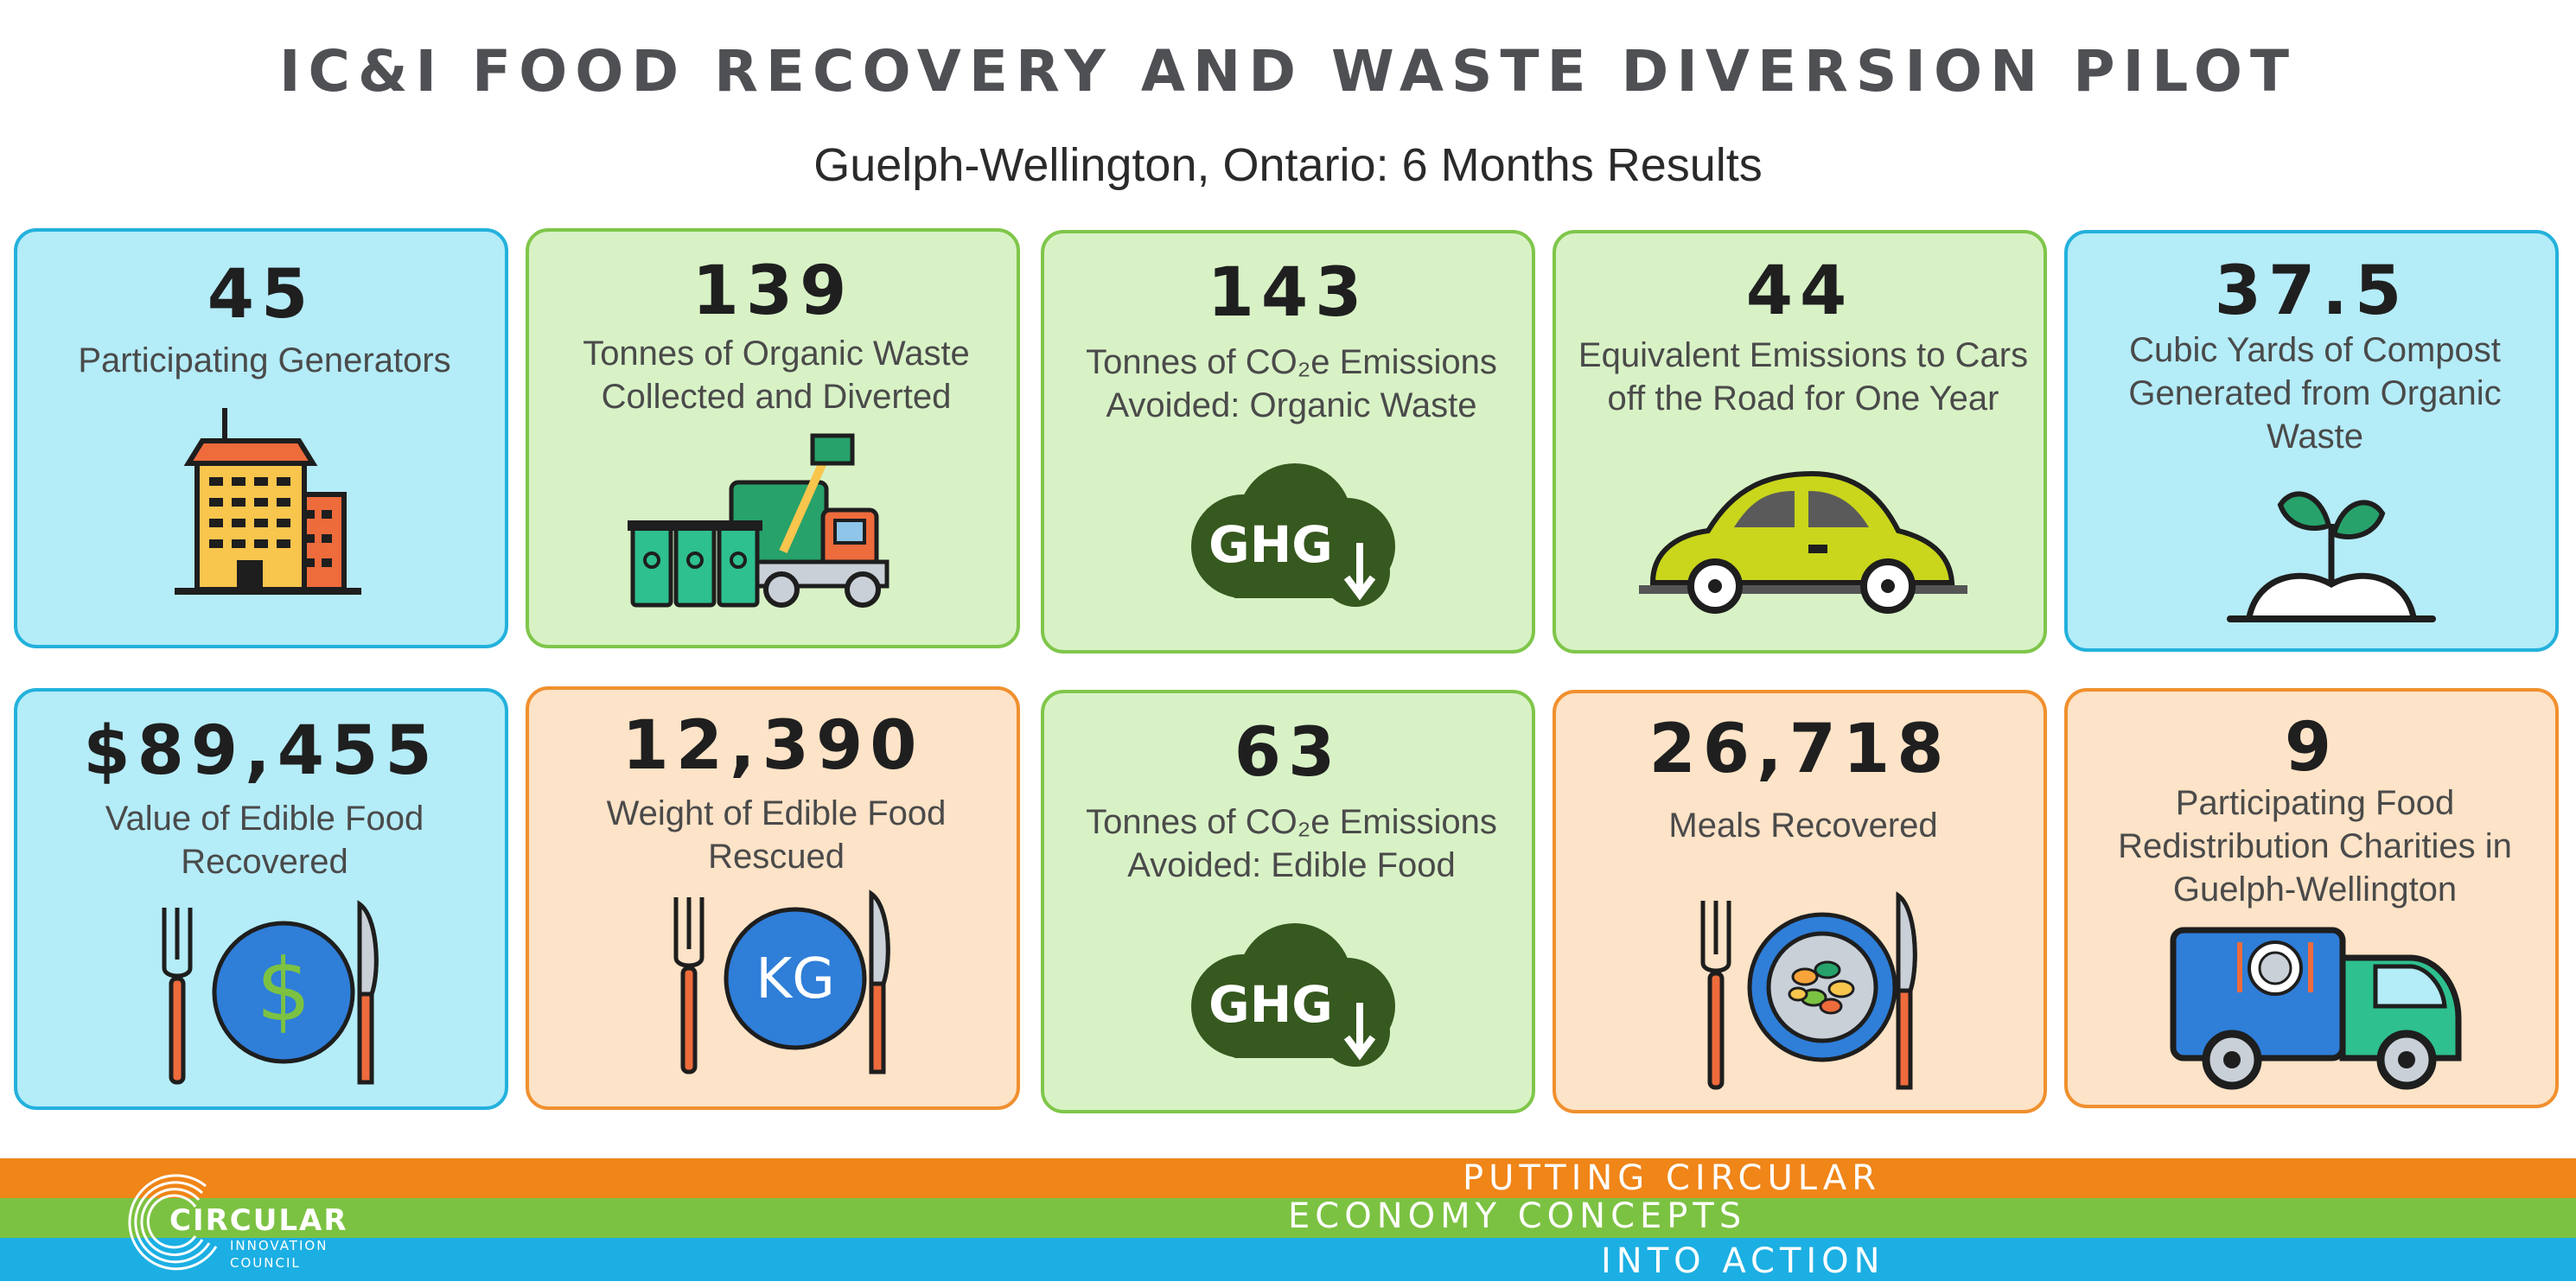 The image size is (2576, 1288). What do you see at coordinates (766, 525) in the screenshot?
I see `garbage-truck-icon` at bounding box center [766, 525].